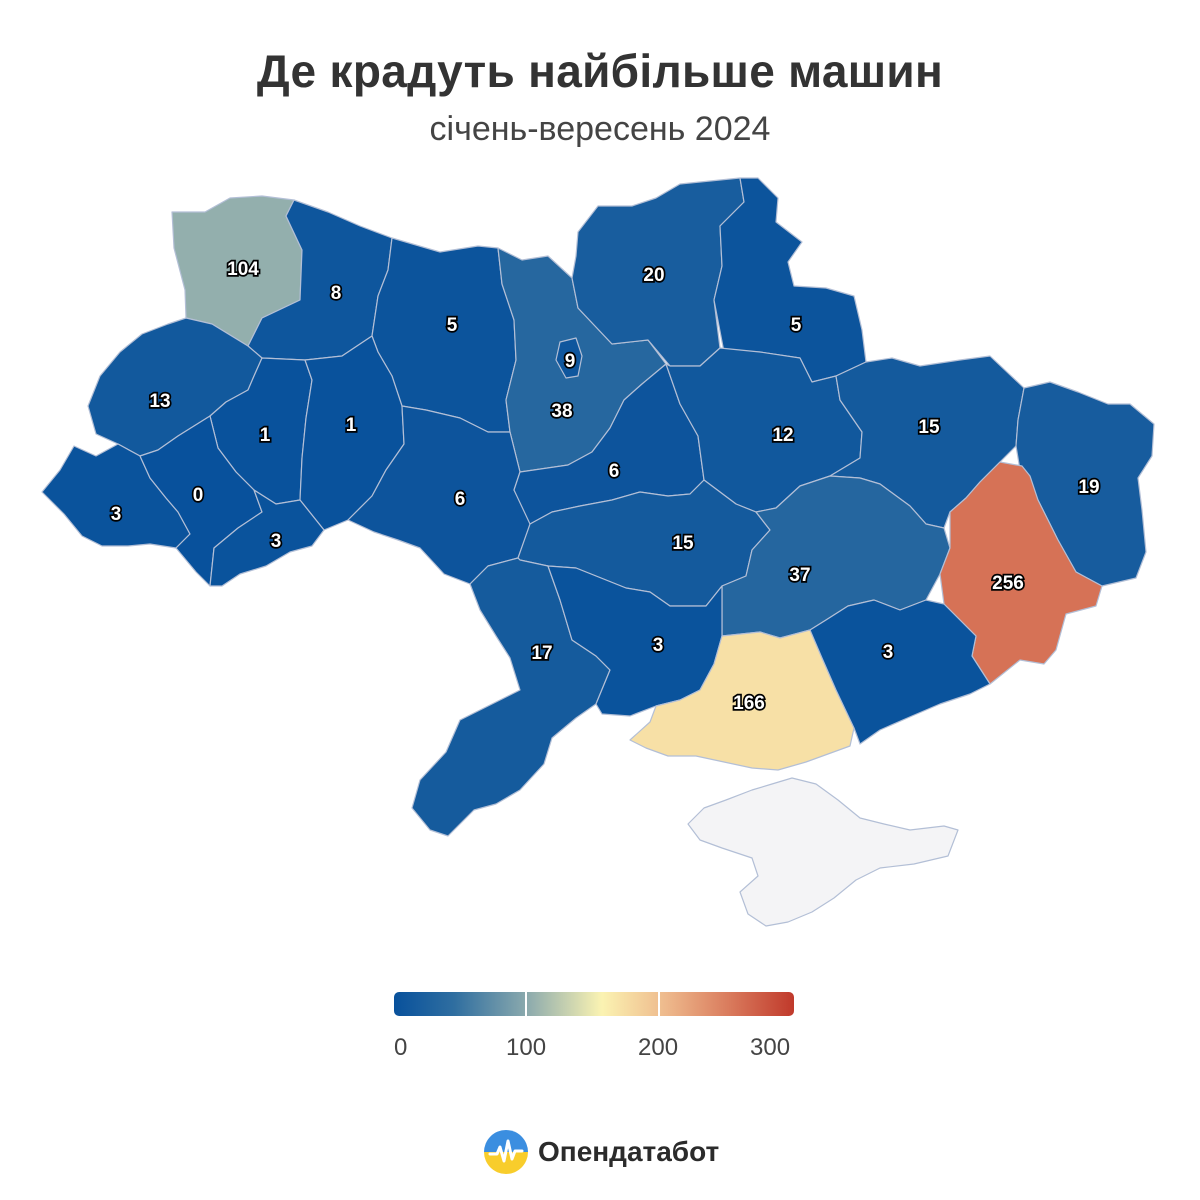  What do you see at coordinates (460, 499) in the screenshot?
I see `value-label-vinnytsia: 6` at bounding box center [460, 499].